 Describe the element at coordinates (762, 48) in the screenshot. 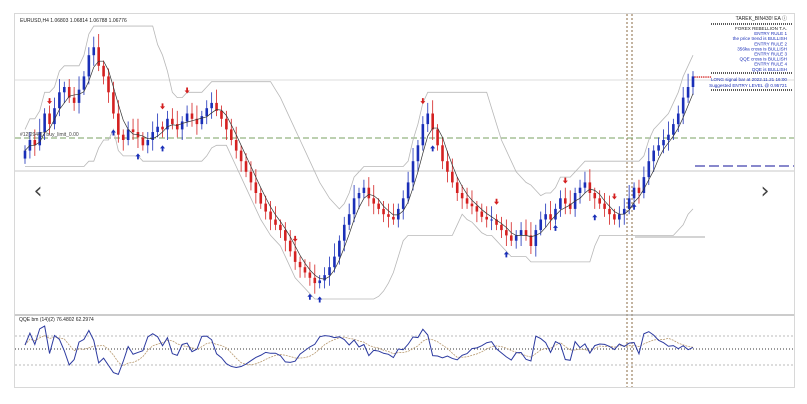

I see `panel-line: 356ka cross is BULLISH` at that location.